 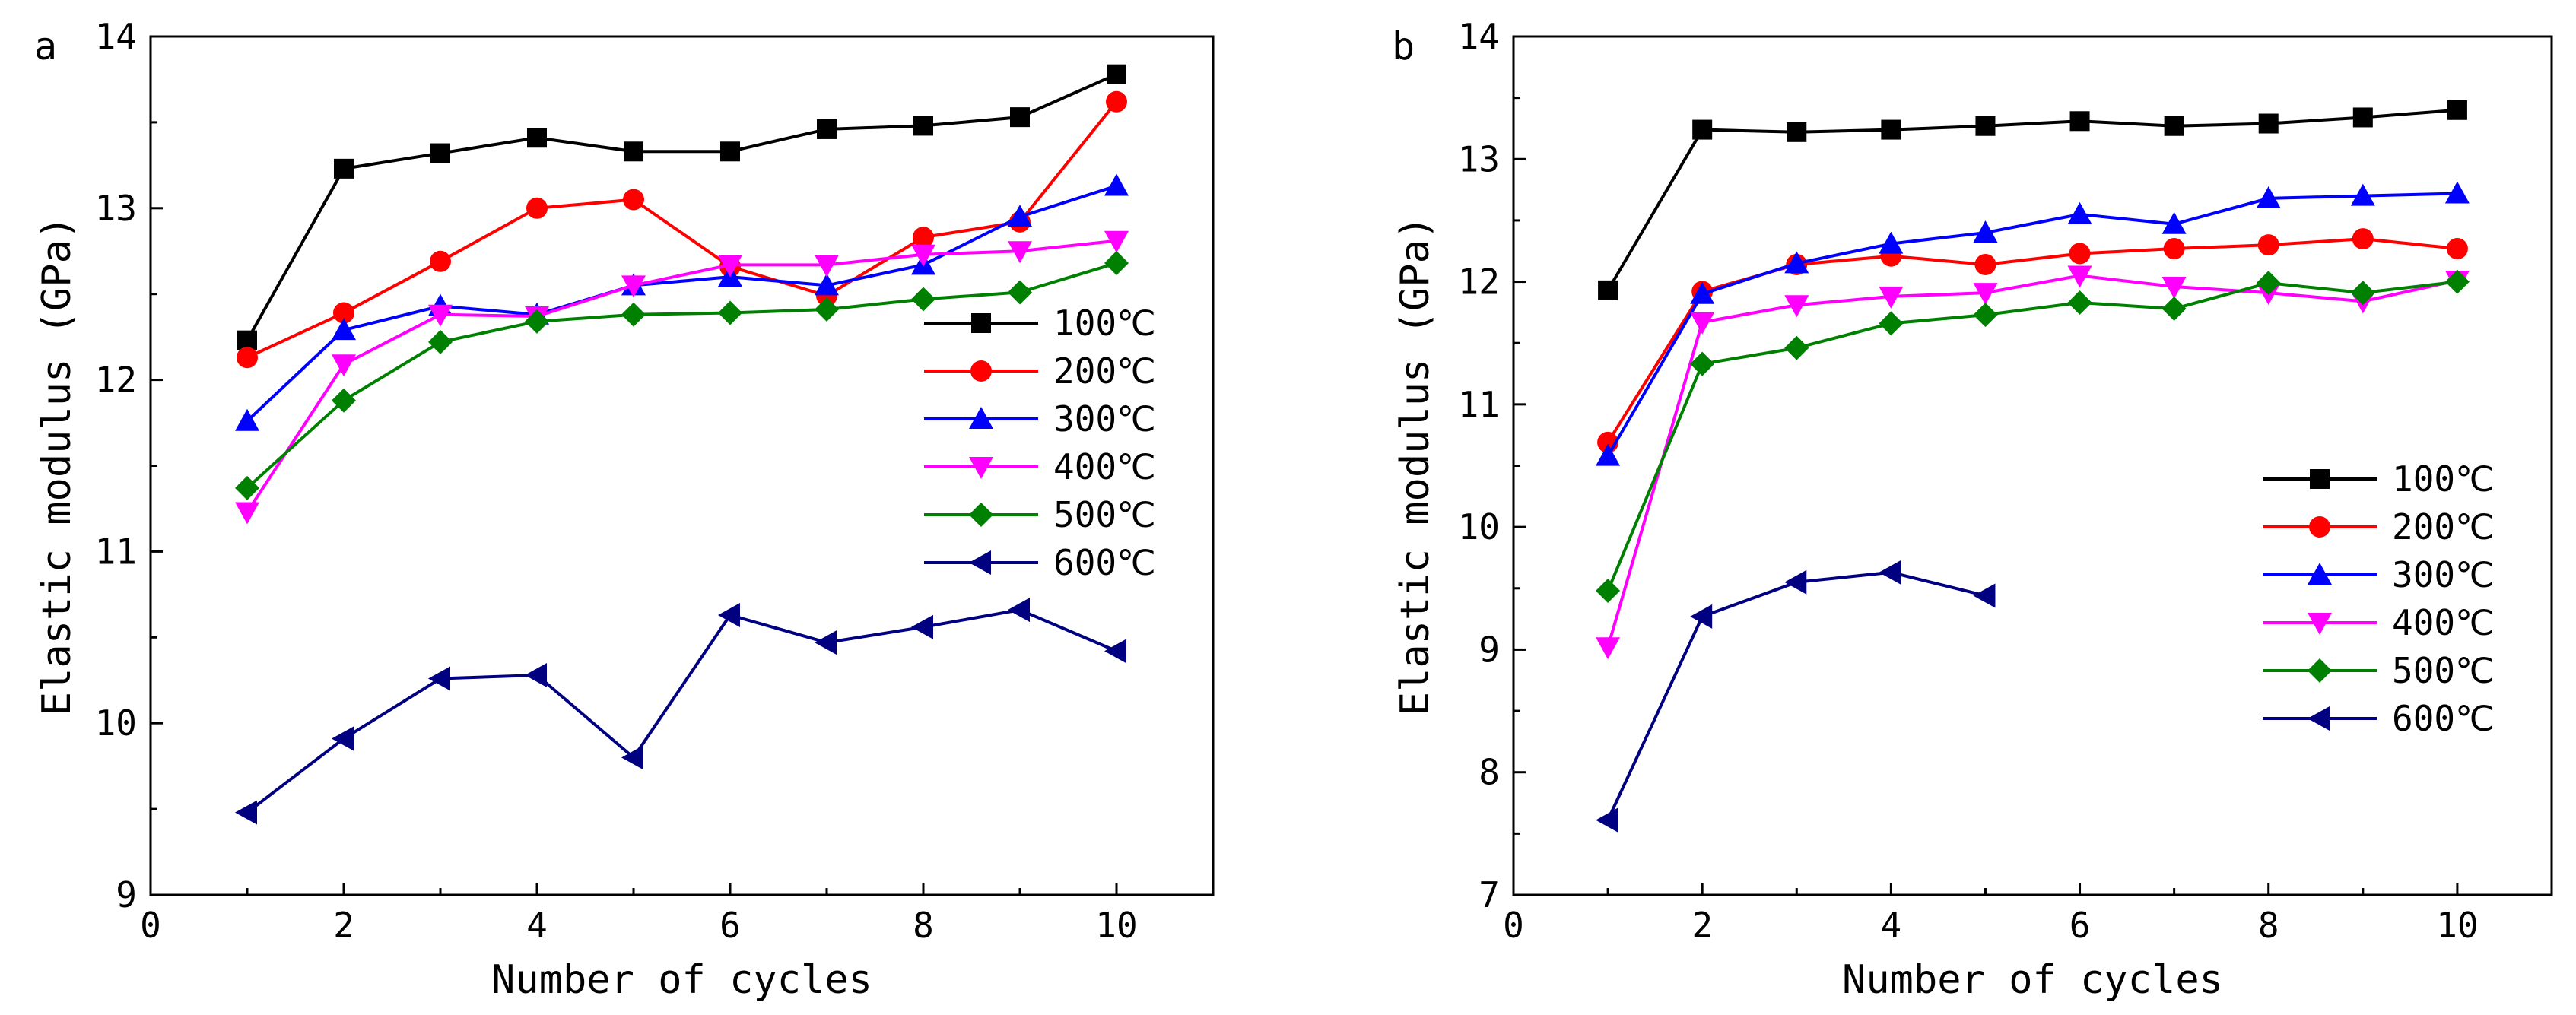 What do you see at coordinates (1104, 514) in the screenshot?
I see `legend-label: 500℃` at bounding box center [1104, 514].